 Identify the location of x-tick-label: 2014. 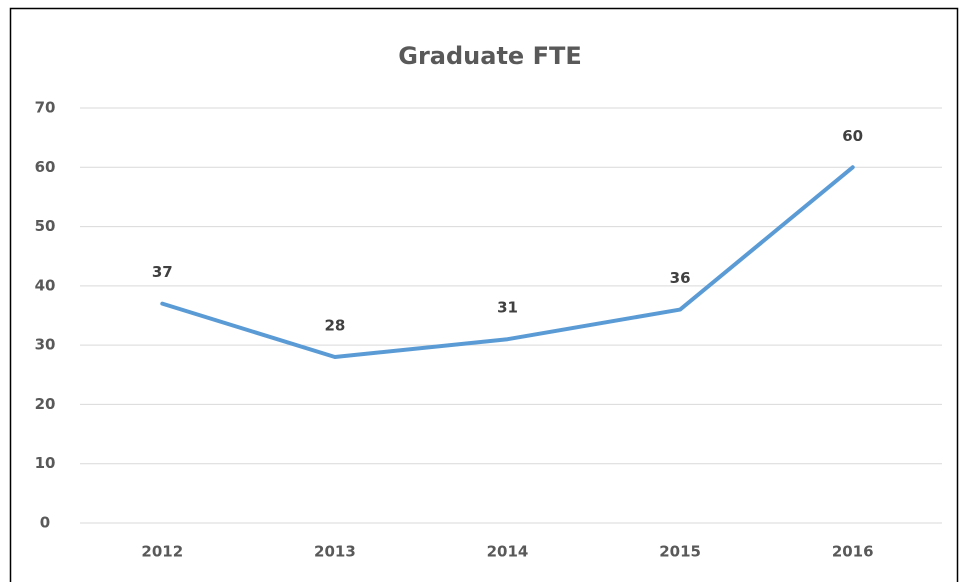
(508, 552).